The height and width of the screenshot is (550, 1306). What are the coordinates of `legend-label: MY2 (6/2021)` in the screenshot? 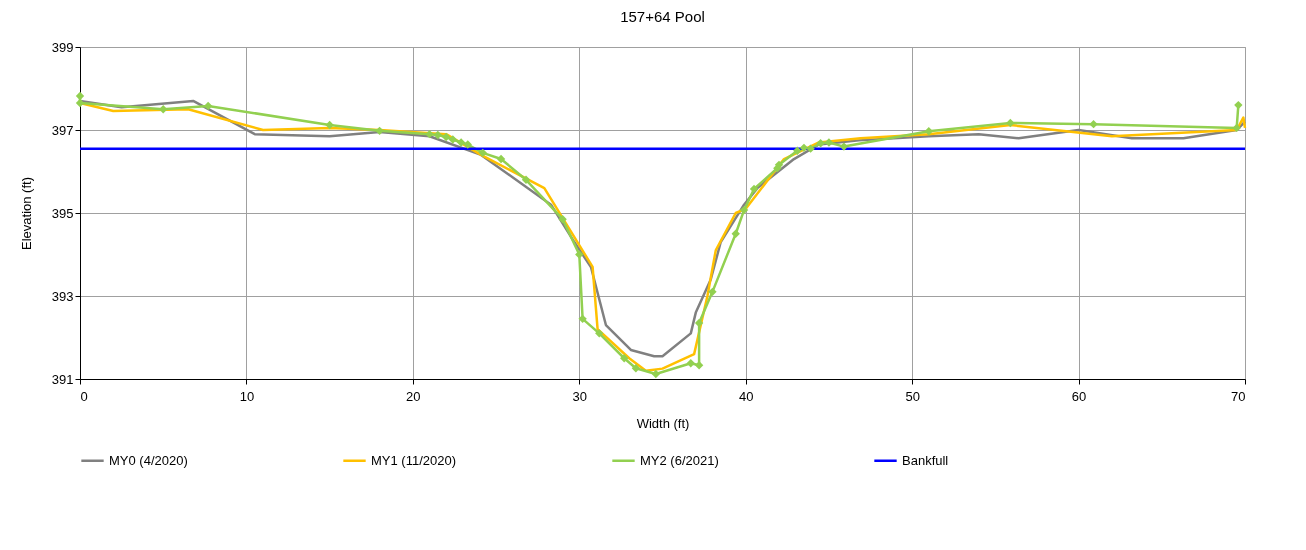 It's located at (679, 460).